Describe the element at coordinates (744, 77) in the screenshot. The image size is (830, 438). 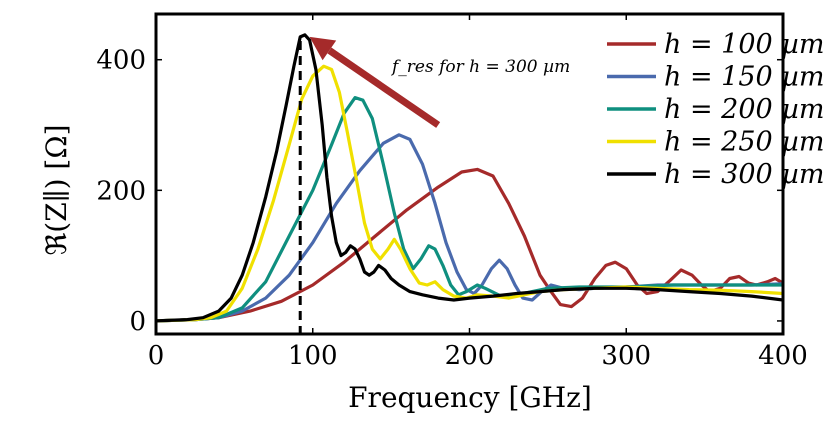
I see `legend-label-2: h = 150 µm` at that location.